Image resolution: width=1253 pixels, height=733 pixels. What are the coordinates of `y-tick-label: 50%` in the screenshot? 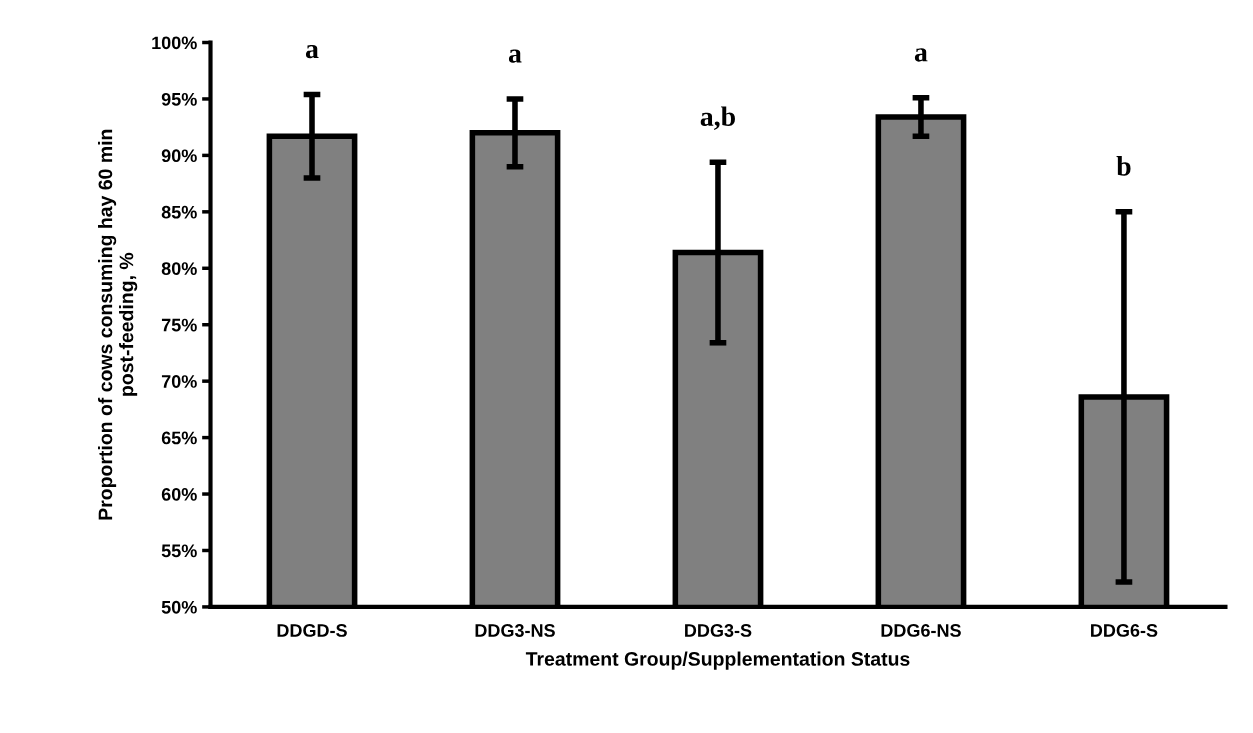 It's located at (179, 607).